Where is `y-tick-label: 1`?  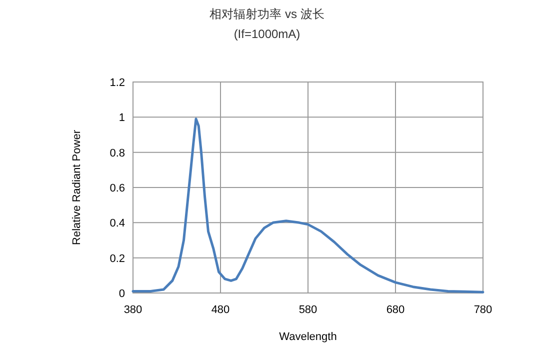 y-tick-label: 1 is located at coordinates (121, 118).